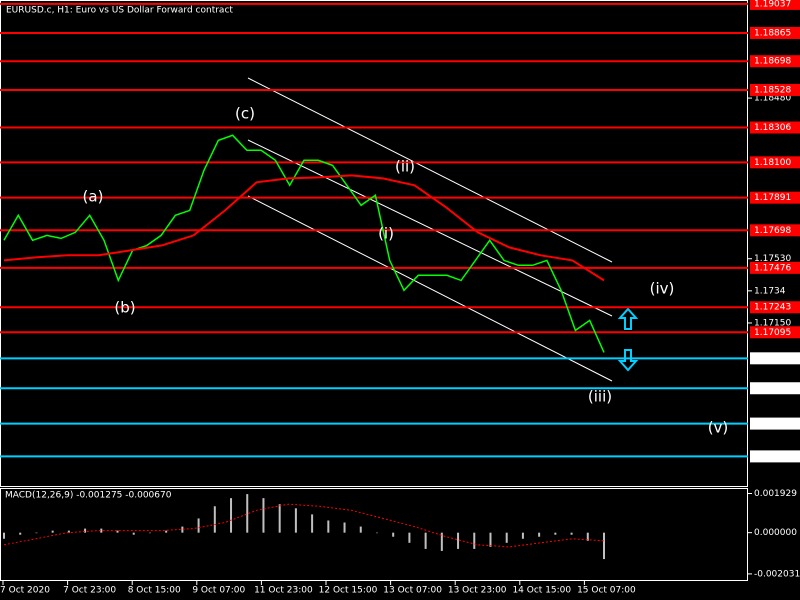 The image size is (800, 600). Describe the element at coordinates (770, 291) in the screenshot. I see `y-tick-label: 1.1734` at that location.